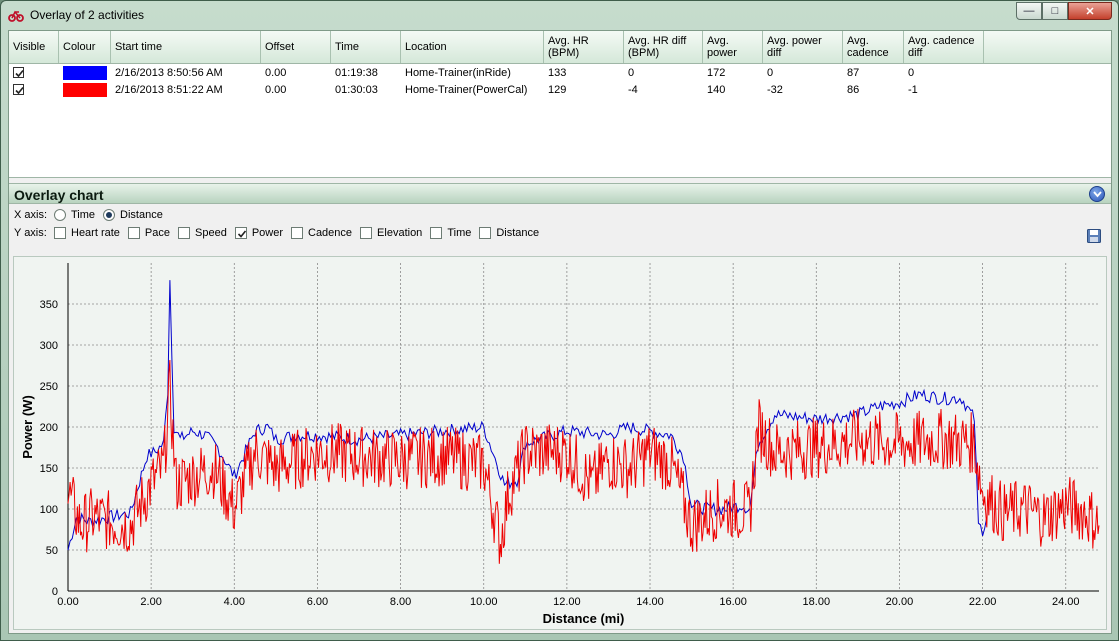 This screenshot has height=641, width=1119. What do you see at coordinates (49, 510) in the screenshot?
I see `y-tick-label: 100` at bounding box center [49, 510].